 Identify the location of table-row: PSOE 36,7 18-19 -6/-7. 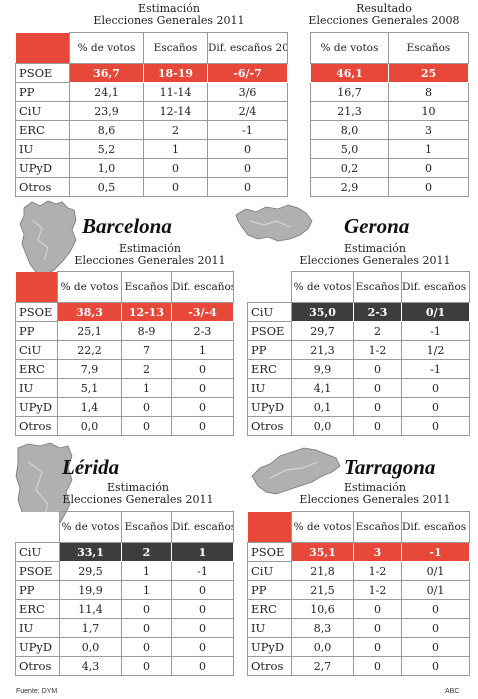
(151, 73).